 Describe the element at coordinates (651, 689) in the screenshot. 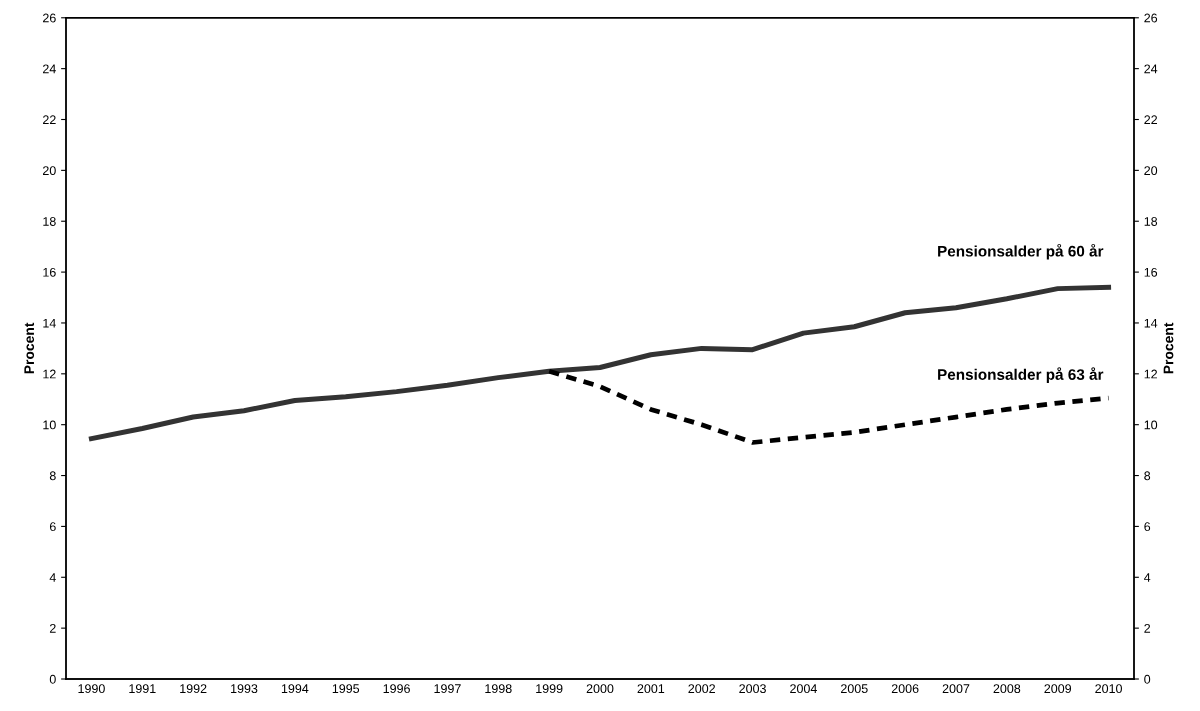

I see `x-tick-label: 2001` at that location.